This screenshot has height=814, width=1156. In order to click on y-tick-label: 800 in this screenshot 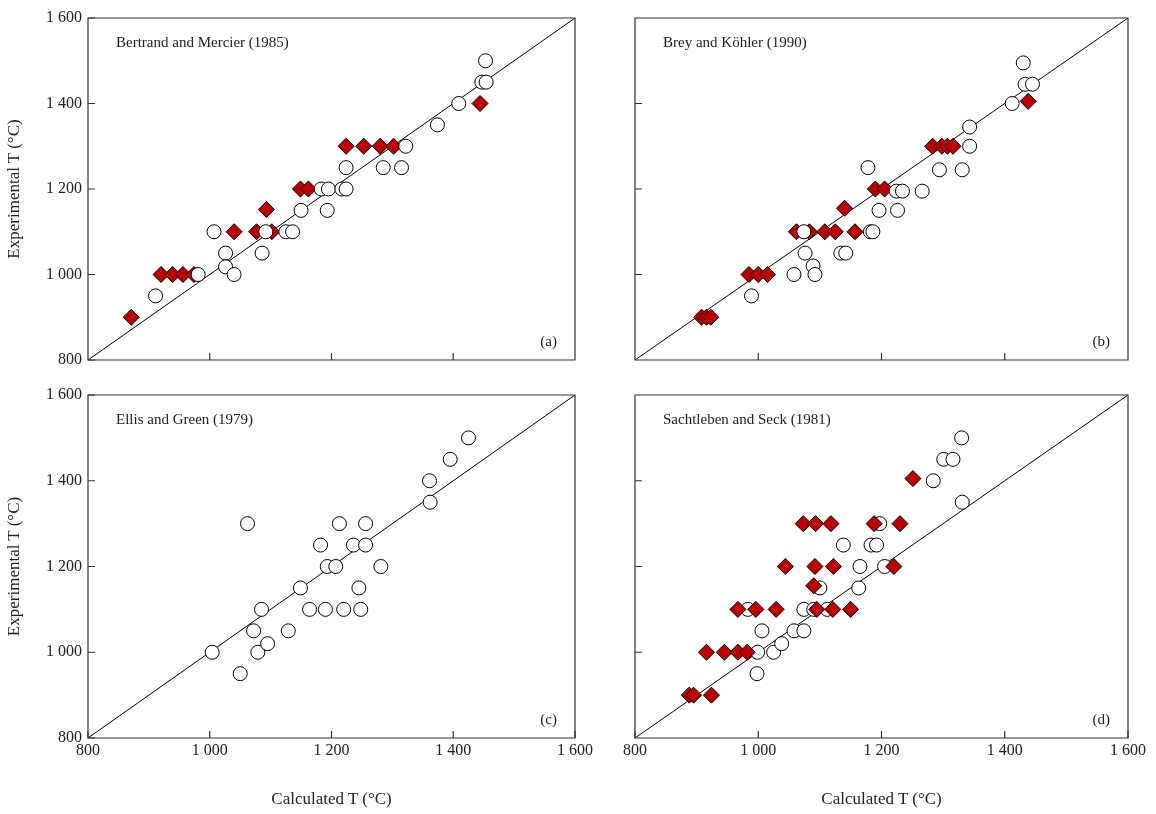, I will do `click(70, 359)`.